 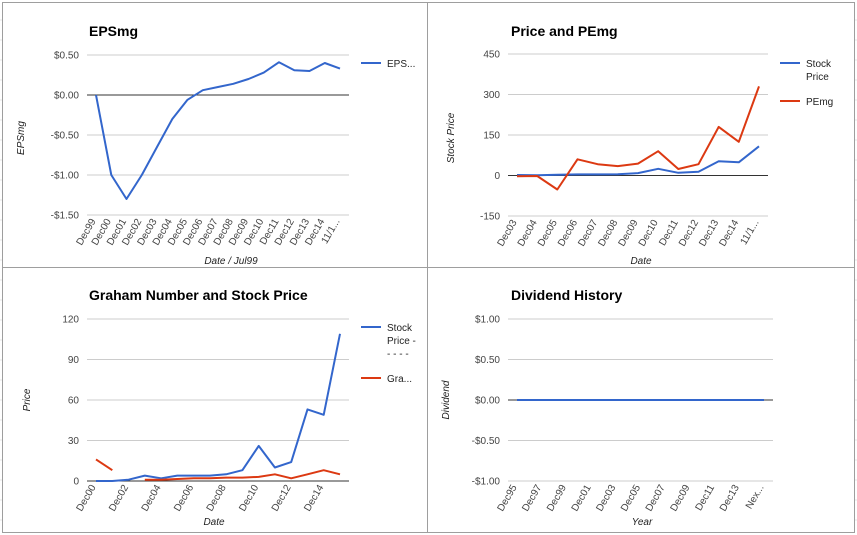 I want to click on epsmg-y-tick-label: -$0.50, so click(x=65, y=136).